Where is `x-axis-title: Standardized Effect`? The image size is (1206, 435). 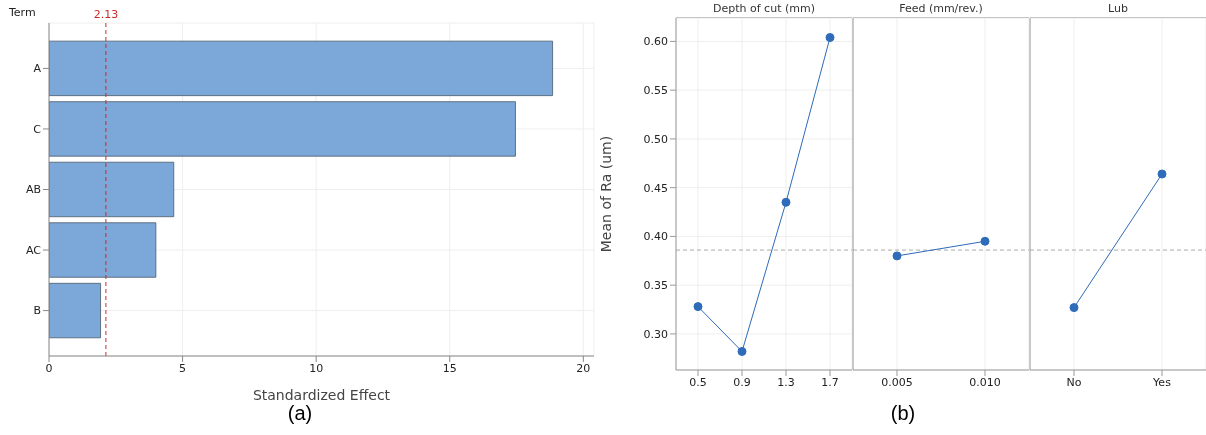
x-axis-title: Standardized Effect is located at coordinates (321, 395).